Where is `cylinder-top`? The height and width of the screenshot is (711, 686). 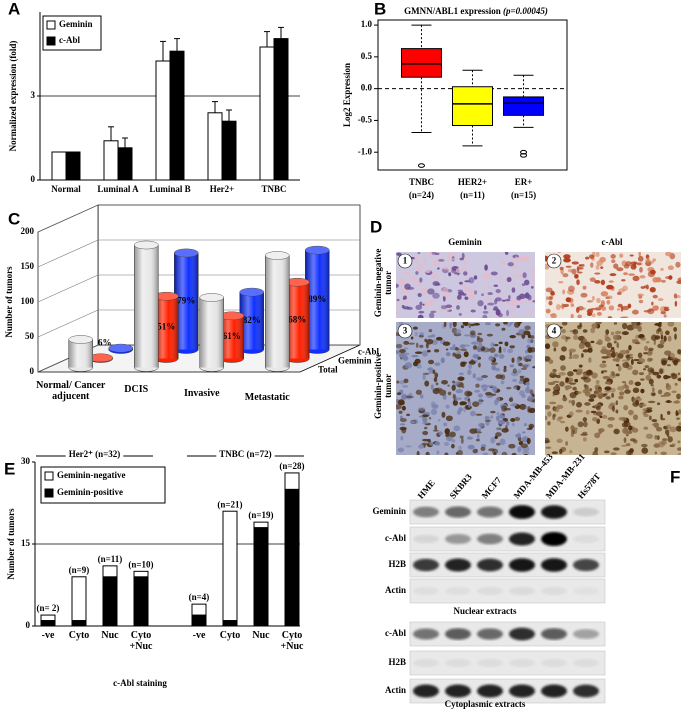 cylinder-top is located at coordinates (317, 250).